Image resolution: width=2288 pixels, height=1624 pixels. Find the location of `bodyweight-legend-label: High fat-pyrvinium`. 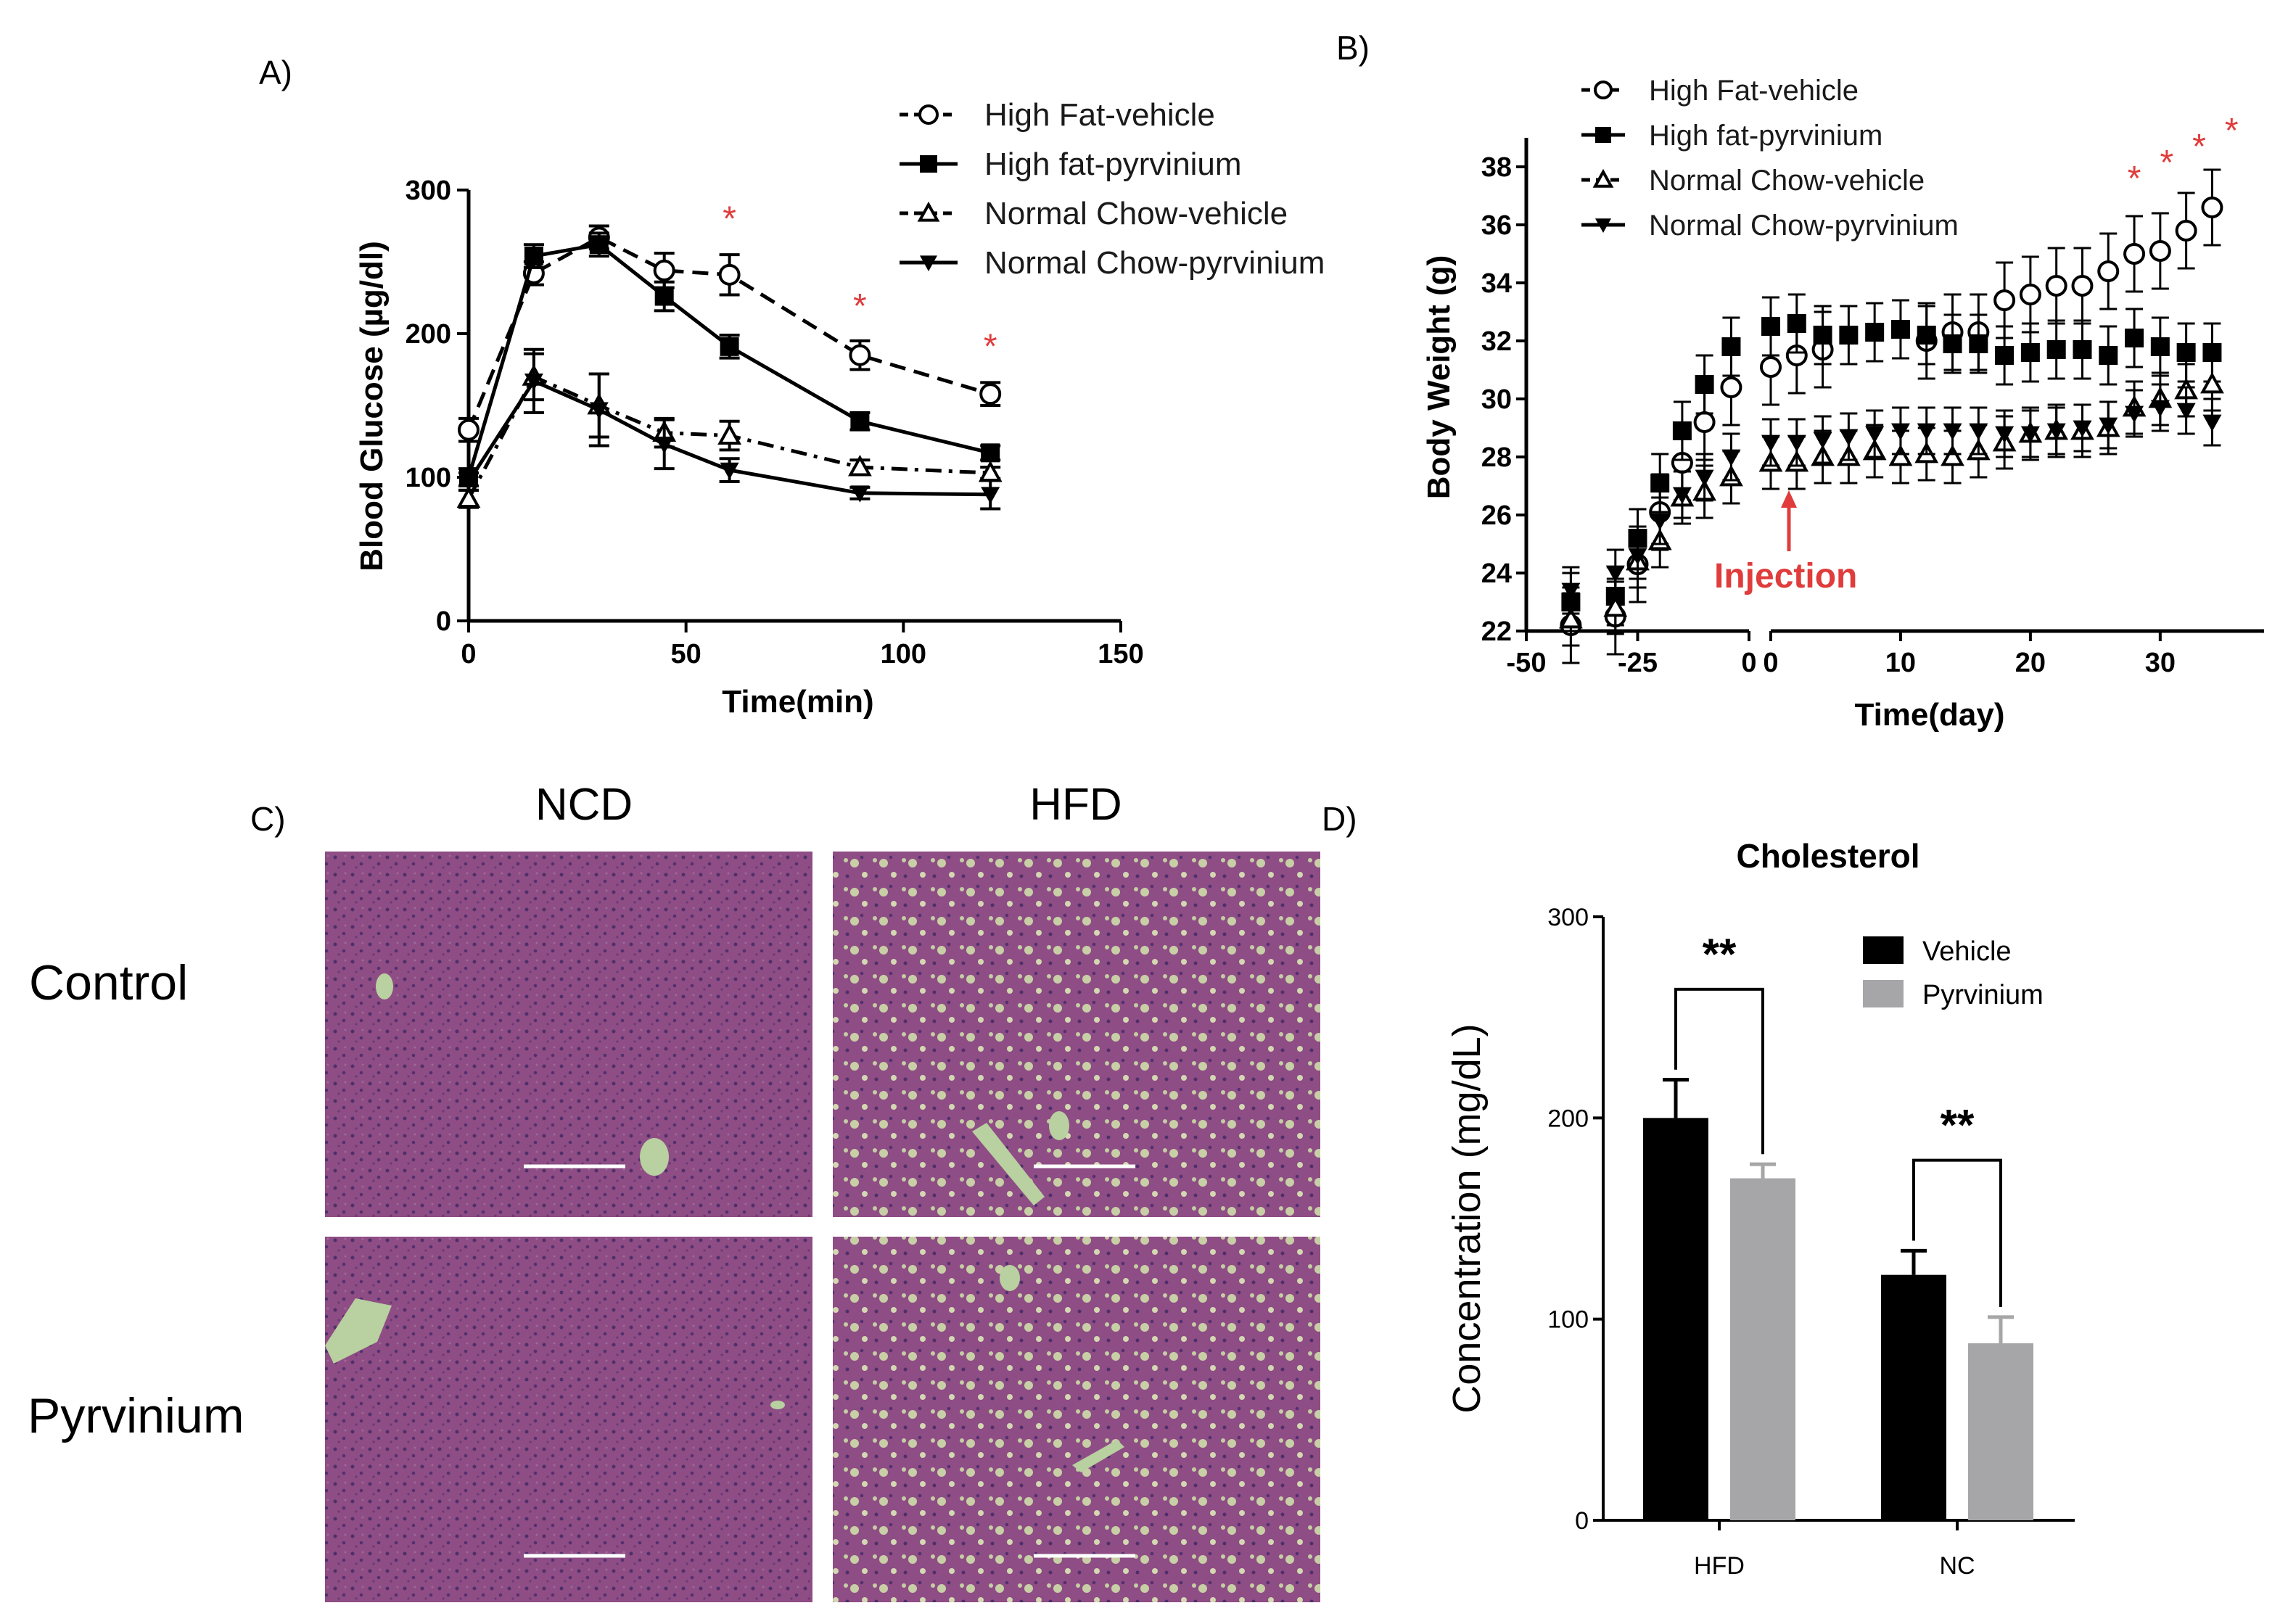

bodyweight-legend-label: High fat-pyrvinium is located at coordinates (1765, 136).